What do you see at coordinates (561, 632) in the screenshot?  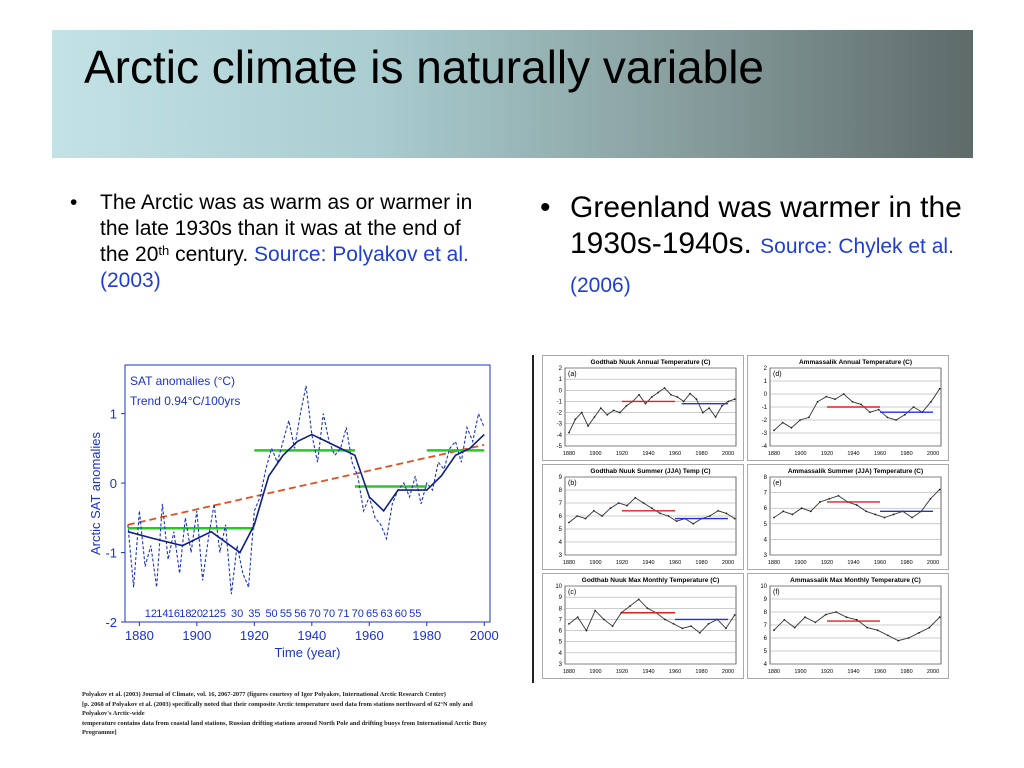 I see `panel-y-tick-label: 6` at bounding box center [561, 632].